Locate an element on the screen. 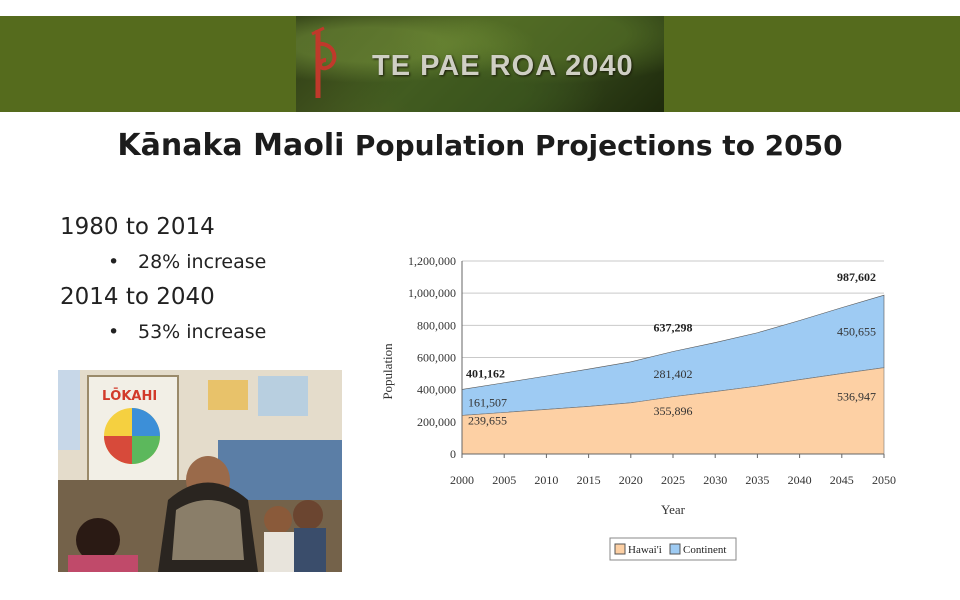  x-tick-label: 2045 is located at coordinates (842, 480).